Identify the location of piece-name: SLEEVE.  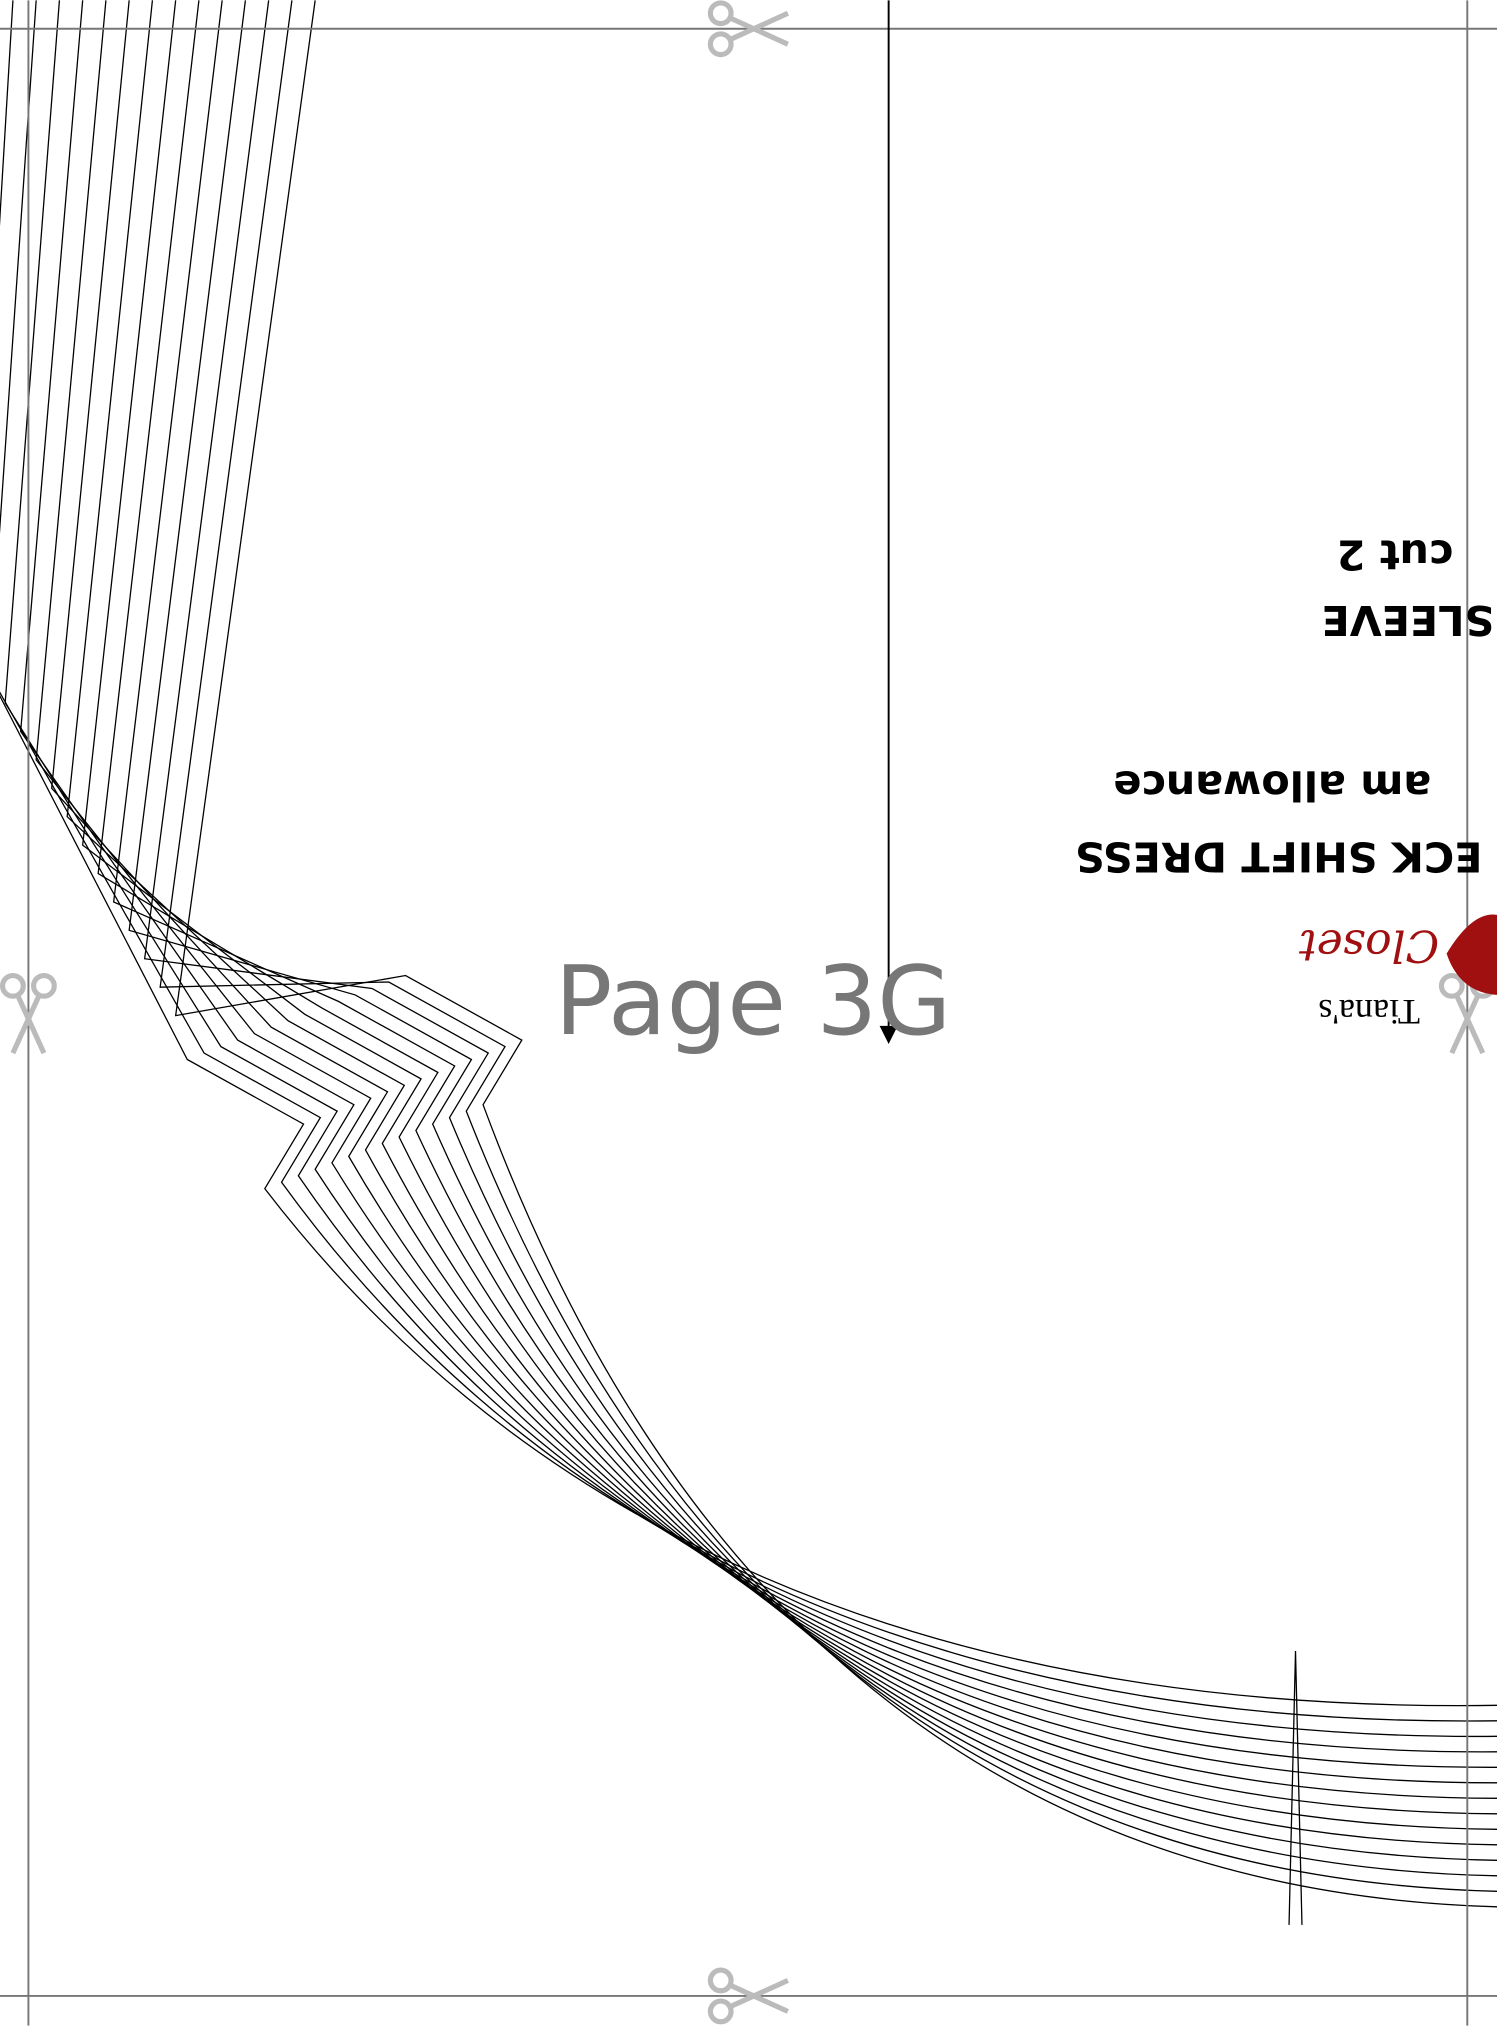
(1407, 620).